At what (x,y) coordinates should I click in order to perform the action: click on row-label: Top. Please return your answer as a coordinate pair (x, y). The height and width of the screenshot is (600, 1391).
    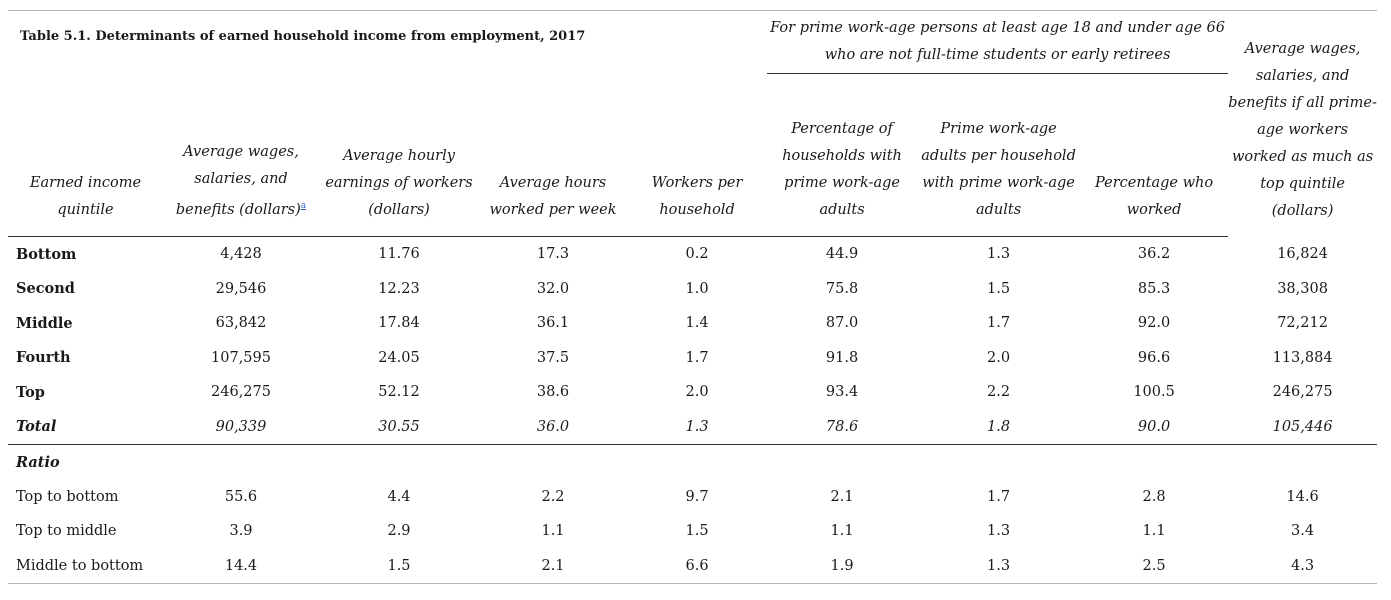
    Looking at the image, I should click on (30, 392).